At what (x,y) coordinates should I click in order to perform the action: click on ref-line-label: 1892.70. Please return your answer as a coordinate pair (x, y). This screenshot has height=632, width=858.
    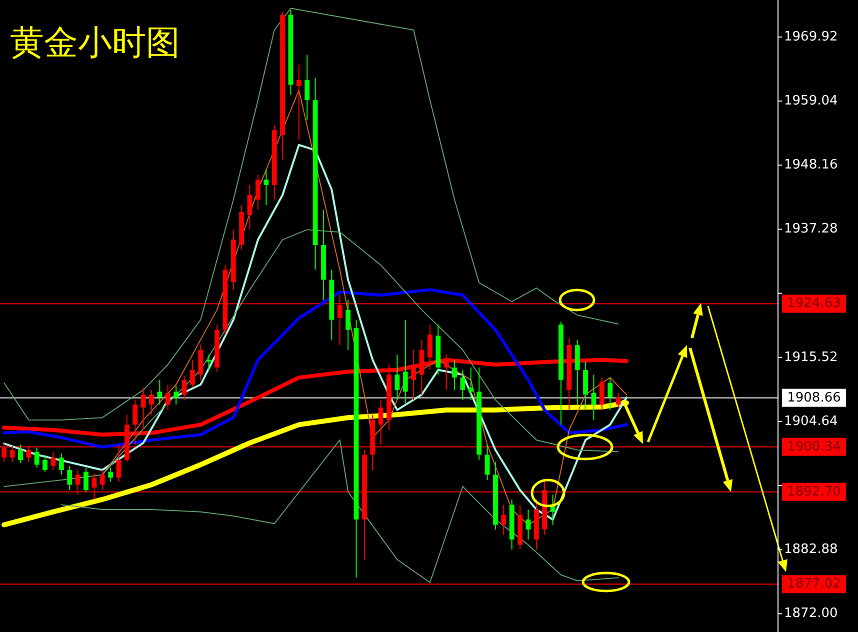
    Looking at the image, I should click on (814, 492).